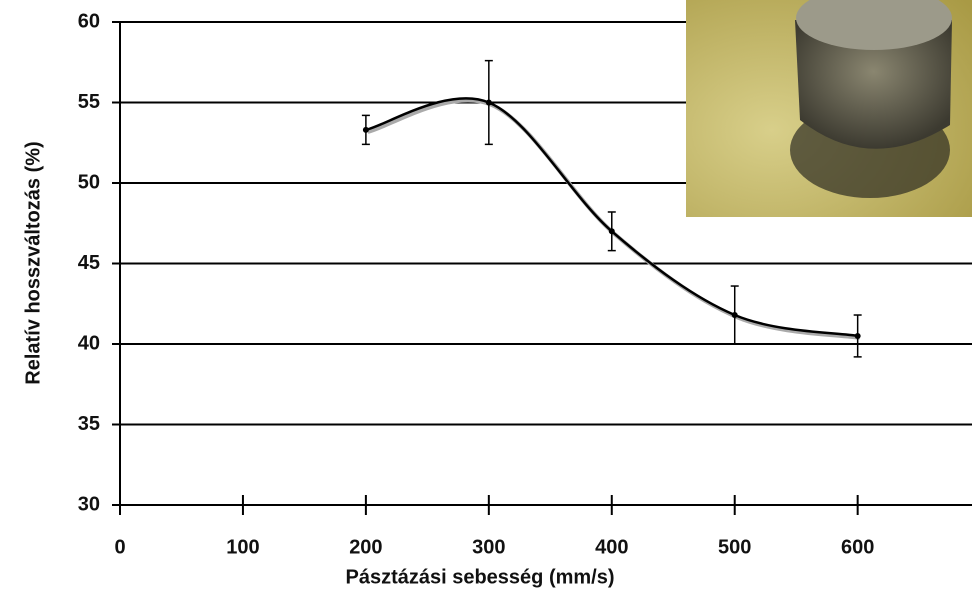  I want to click on x-tick-label: 100, so click(242, 547).